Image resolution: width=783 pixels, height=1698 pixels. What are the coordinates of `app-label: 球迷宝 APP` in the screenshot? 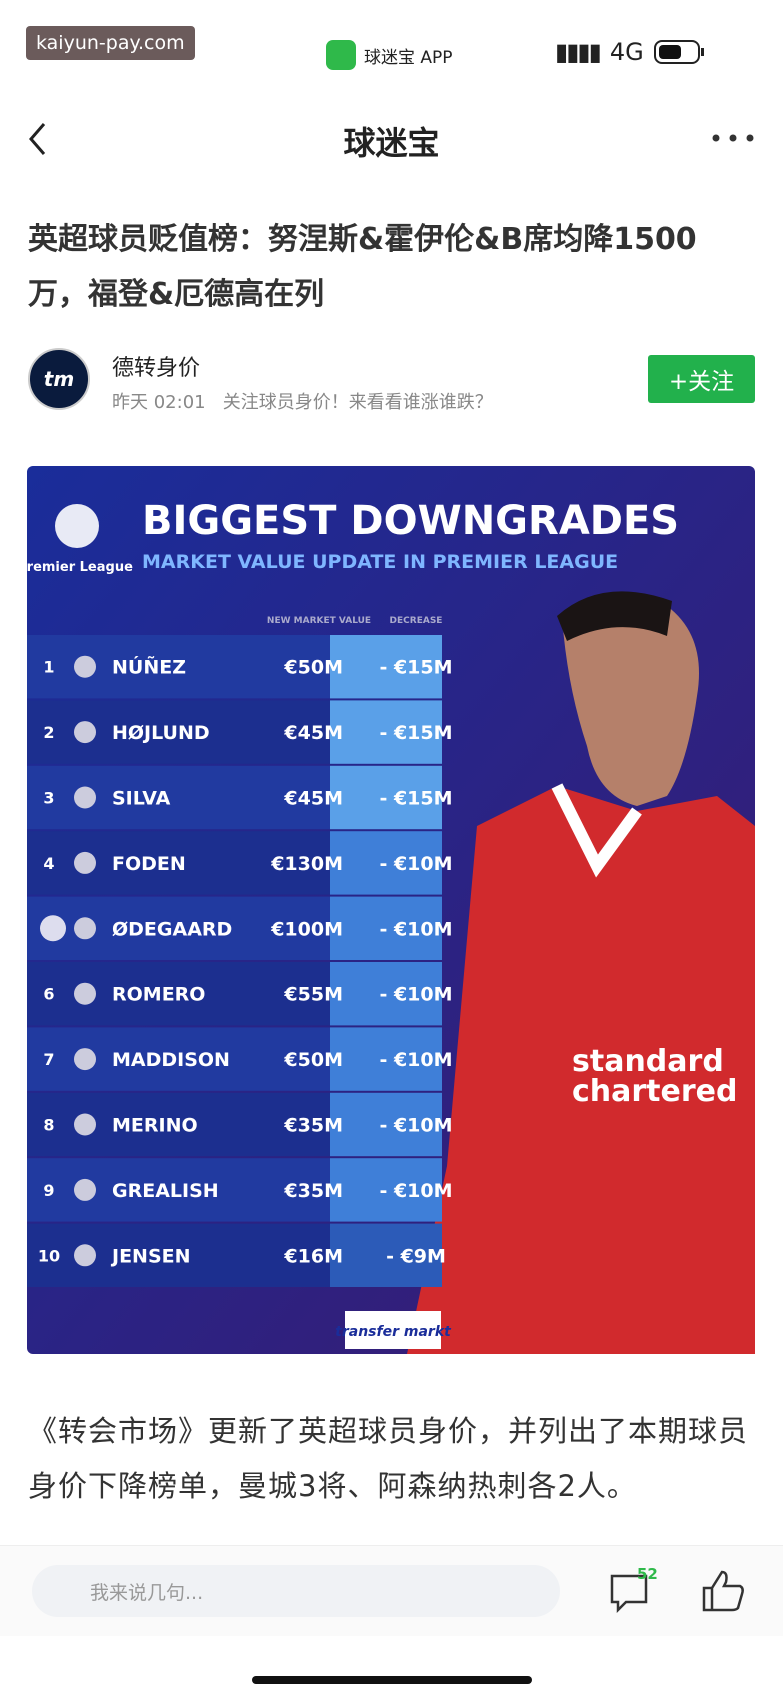 It's located at (389, 55).